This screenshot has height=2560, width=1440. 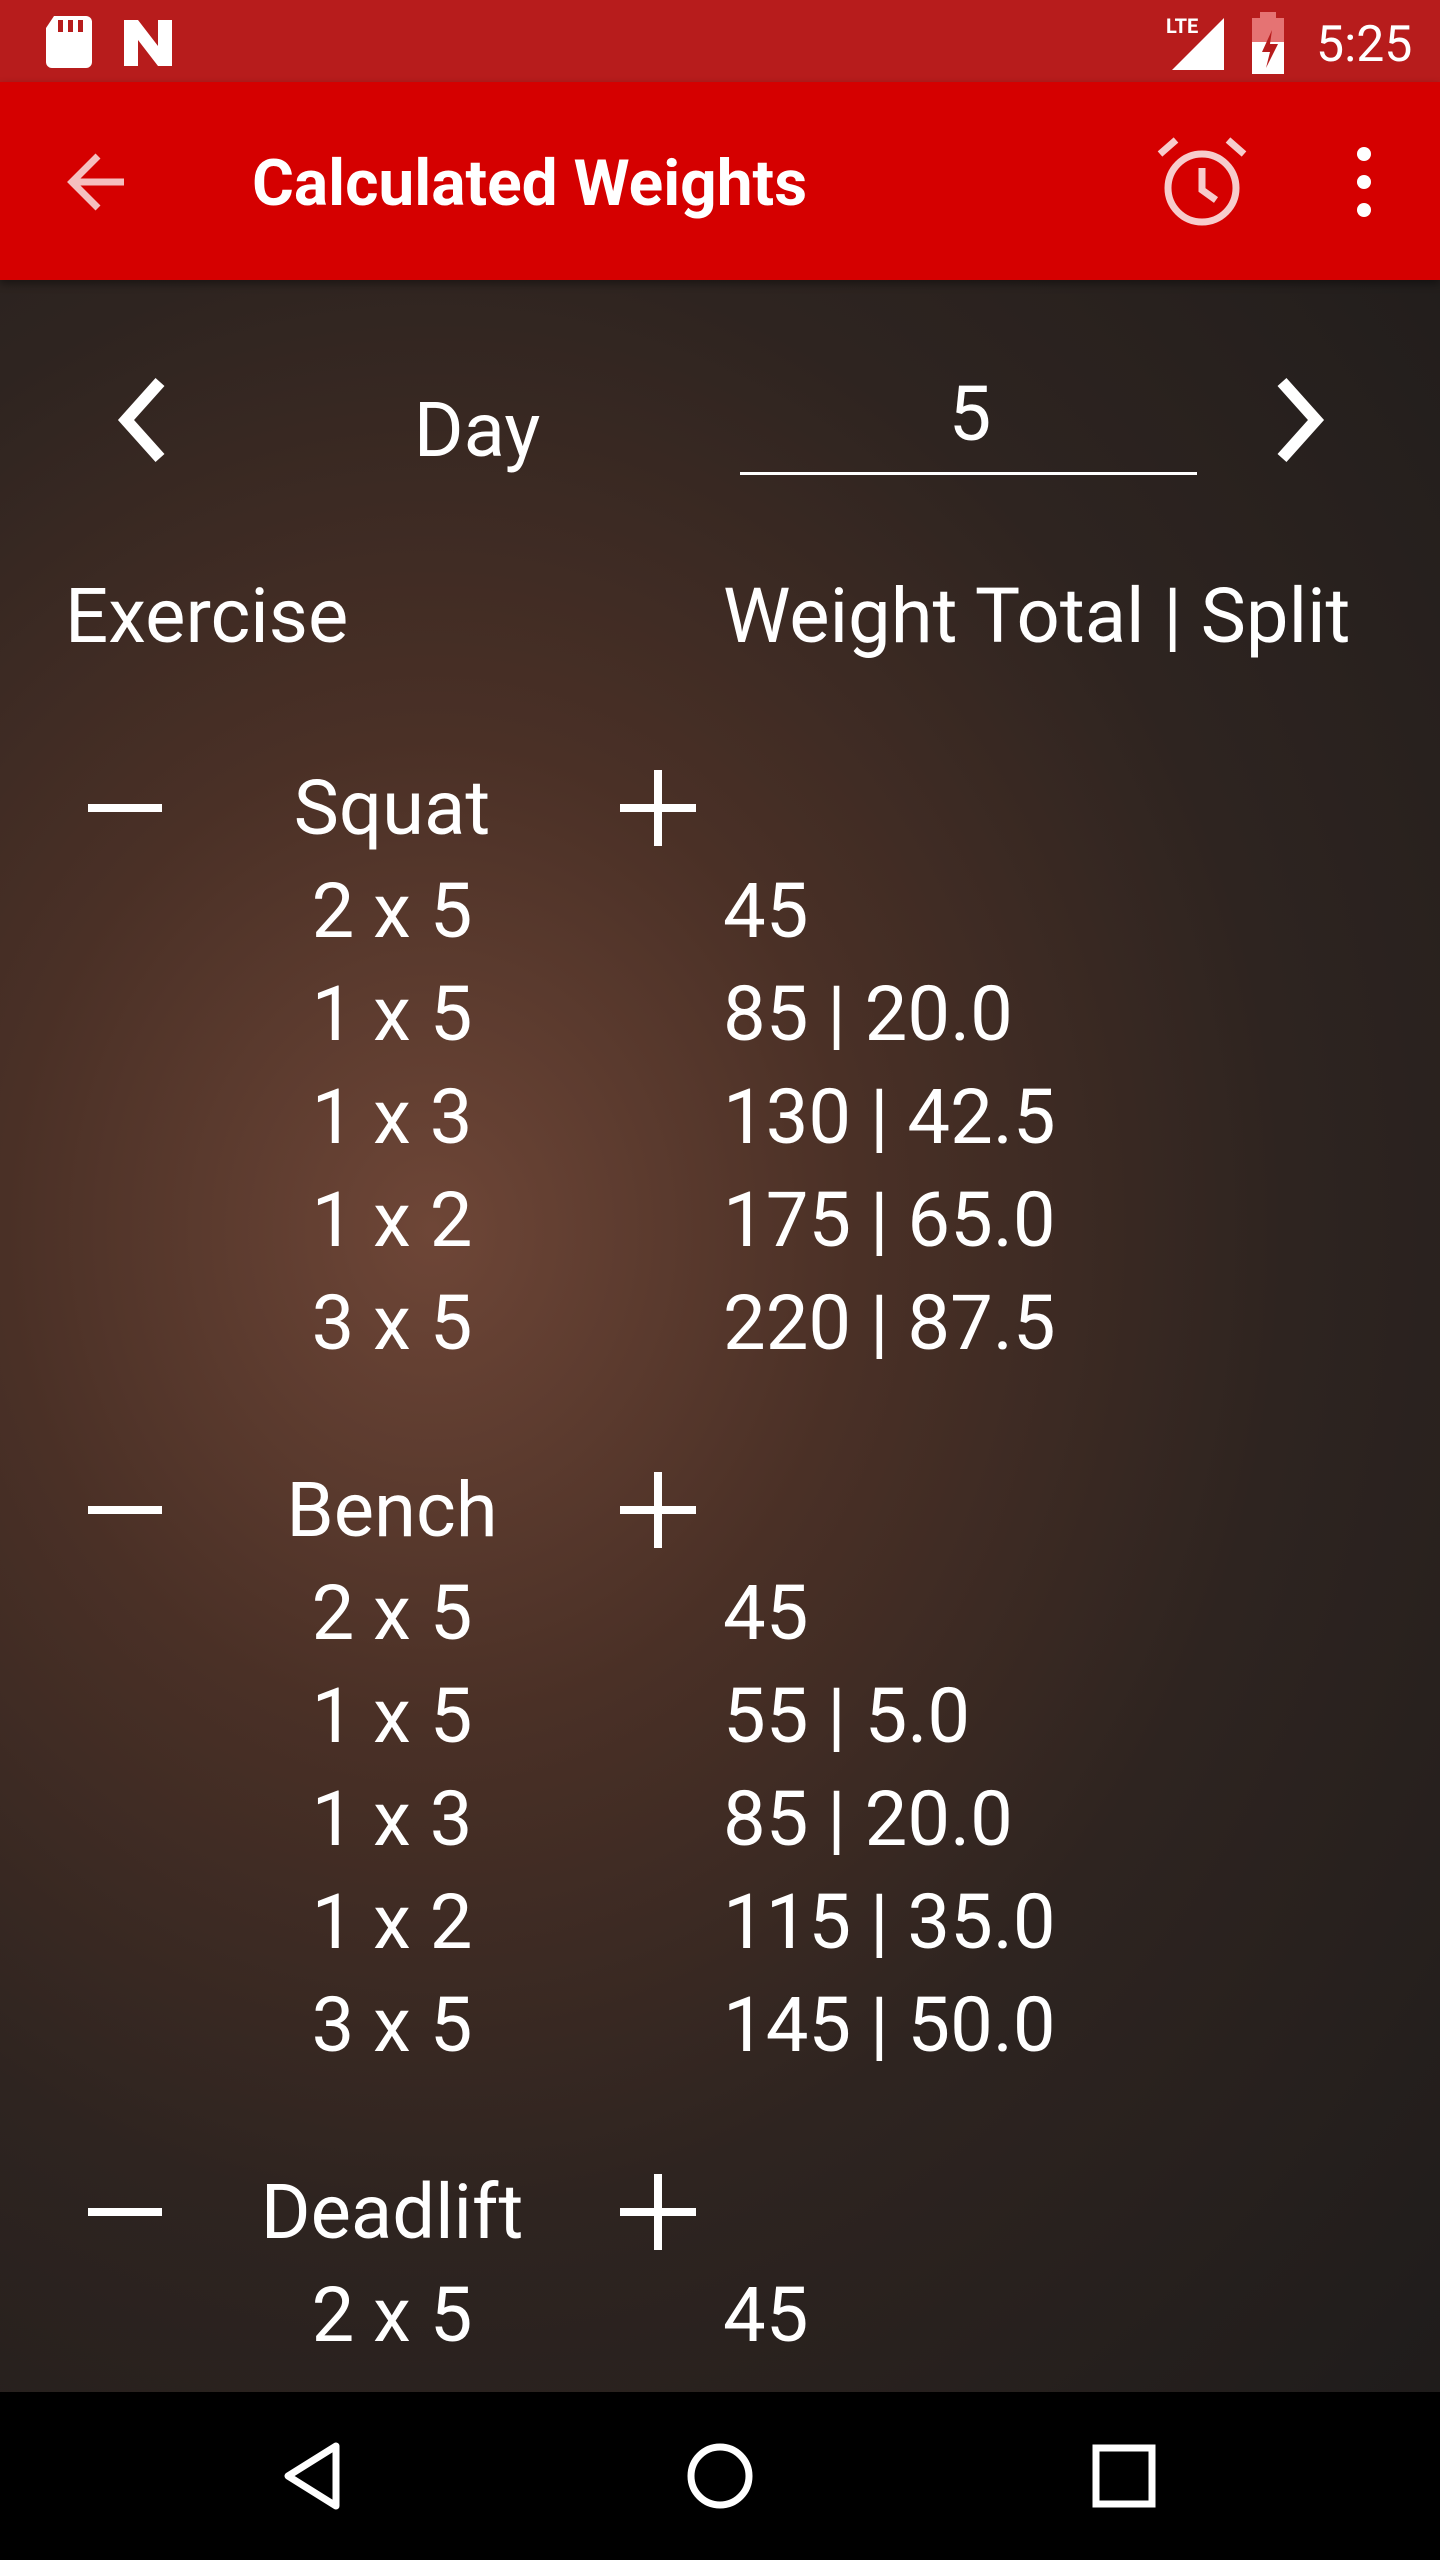 What do you see at coordinates (144, 420) in the screenshot?
I see `previous-day` at bounding box center [144, 420].